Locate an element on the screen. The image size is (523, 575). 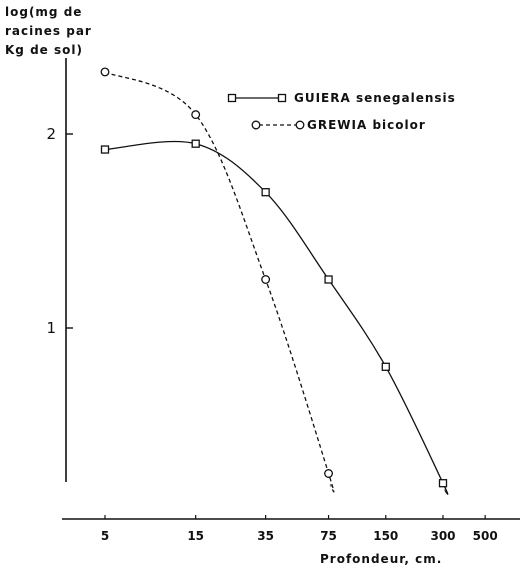
x-tick-label: 500 is located at coordinates (485, 536).